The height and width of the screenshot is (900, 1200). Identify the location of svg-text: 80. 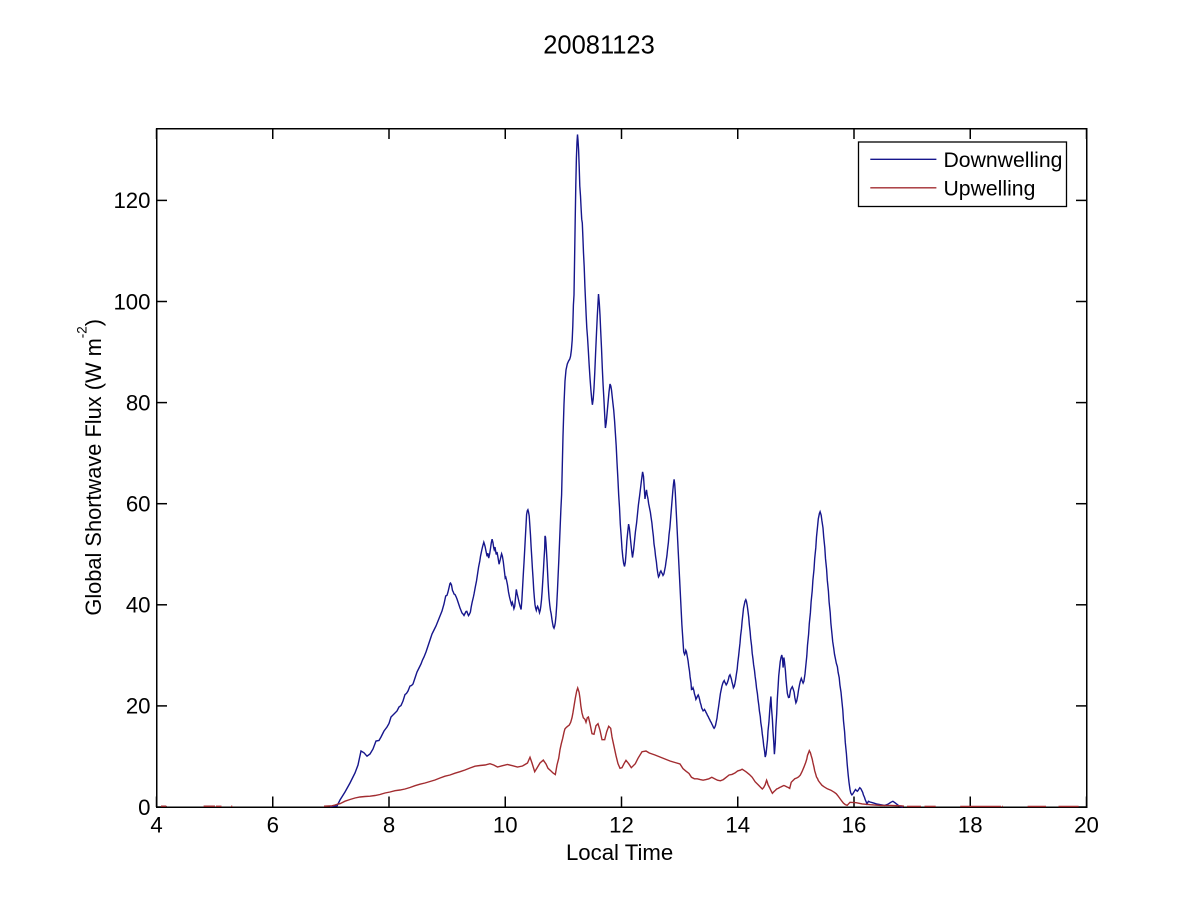
(138, 402).